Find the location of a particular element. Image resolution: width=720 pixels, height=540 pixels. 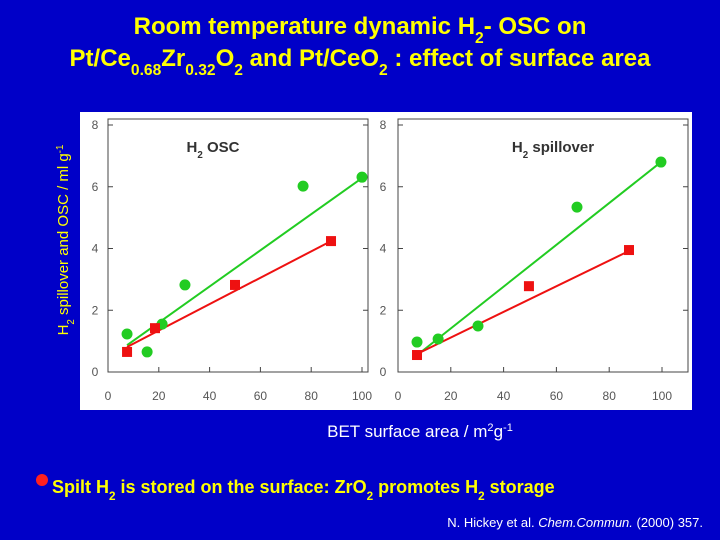

title-part: 0.32 is located at coordinates (200, 70).